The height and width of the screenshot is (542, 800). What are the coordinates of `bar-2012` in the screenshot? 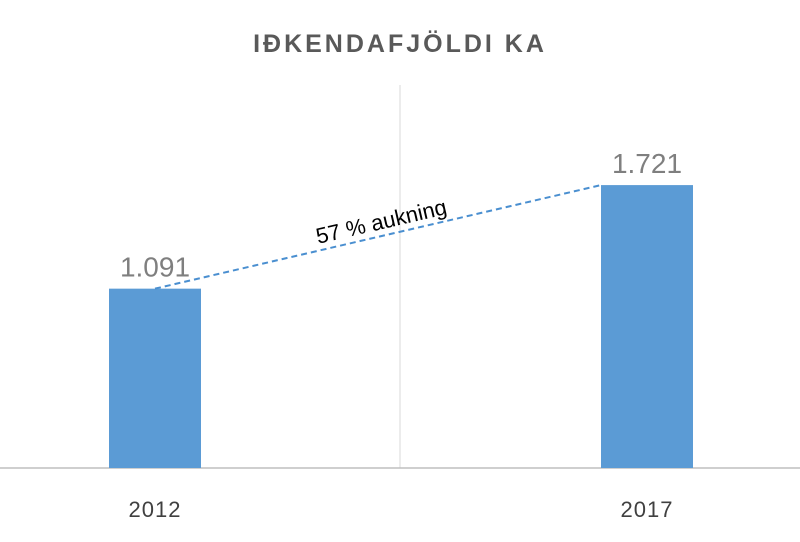 It's located at (155, 378).